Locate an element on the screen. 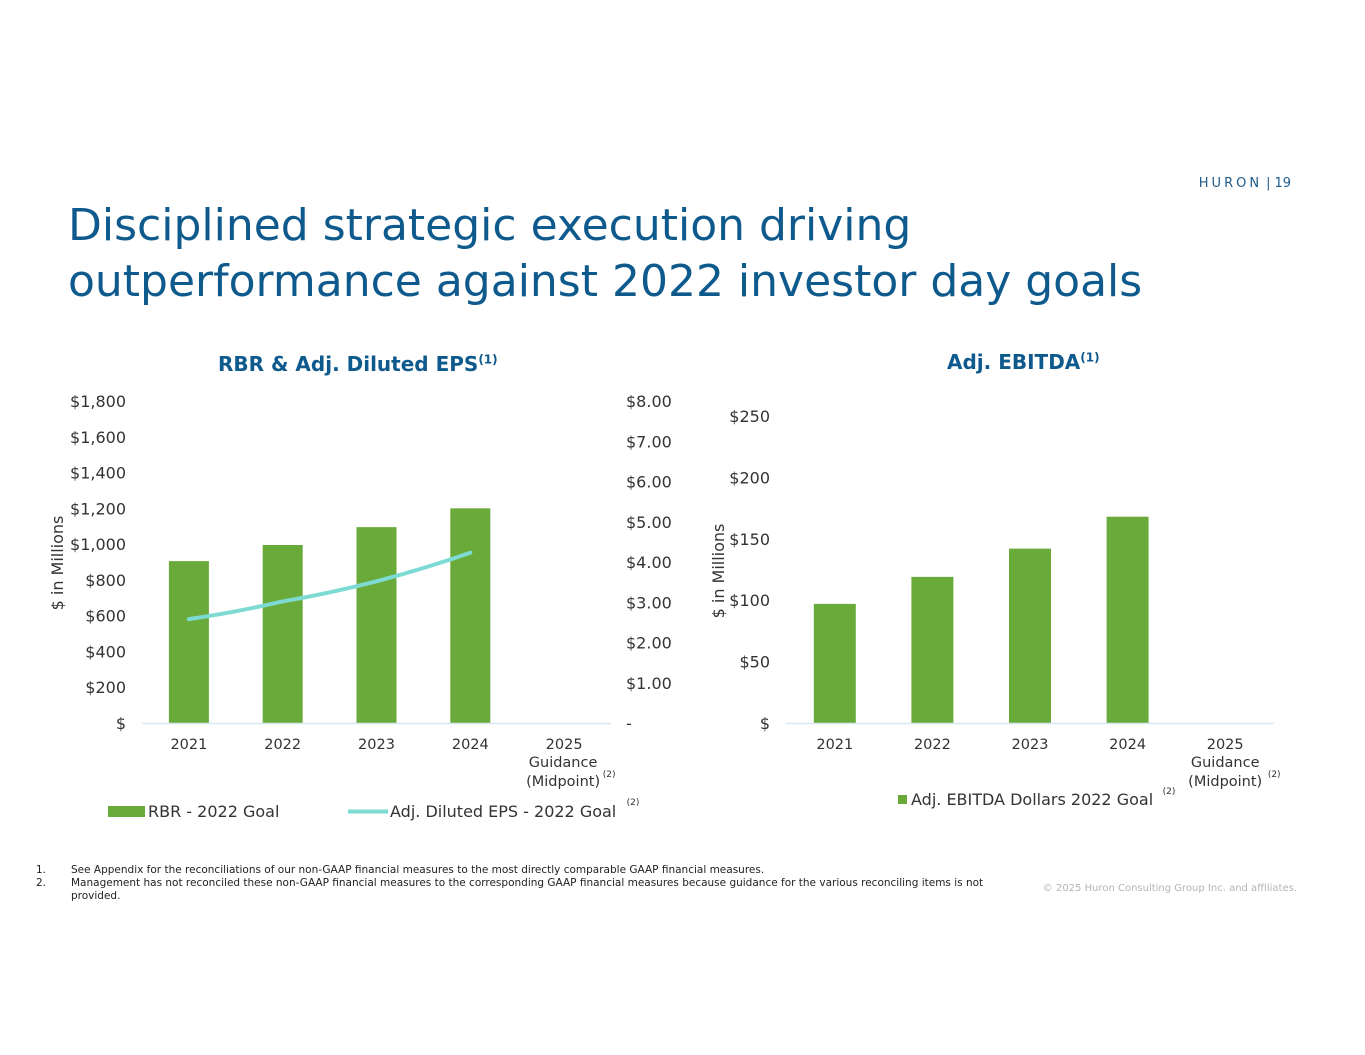  y-axis-tick-label: $1,600 is located at coordinates (98, 437).